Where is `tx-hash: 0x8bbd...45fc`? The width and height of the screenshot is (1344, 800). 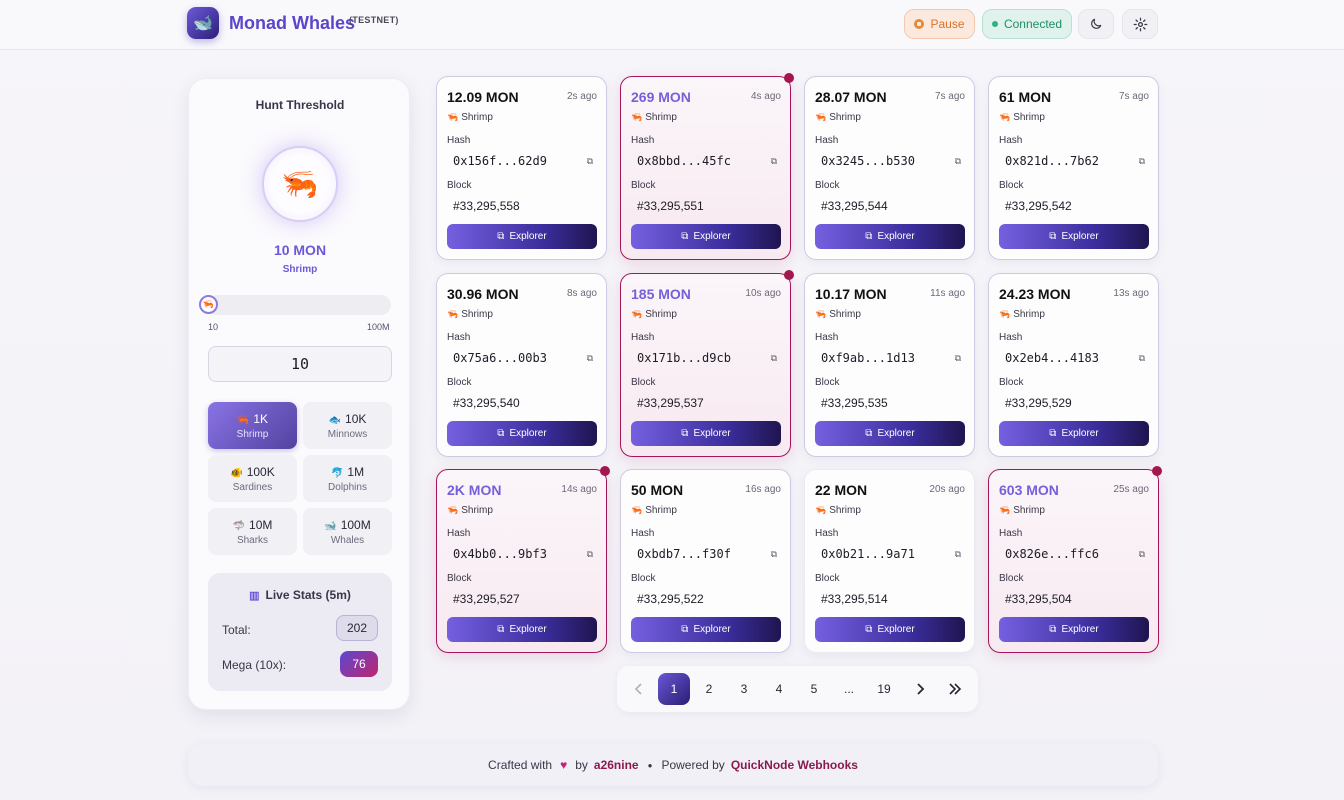
tx-hash: 0x8bbd...45fc is located at coordinates (684, 161).